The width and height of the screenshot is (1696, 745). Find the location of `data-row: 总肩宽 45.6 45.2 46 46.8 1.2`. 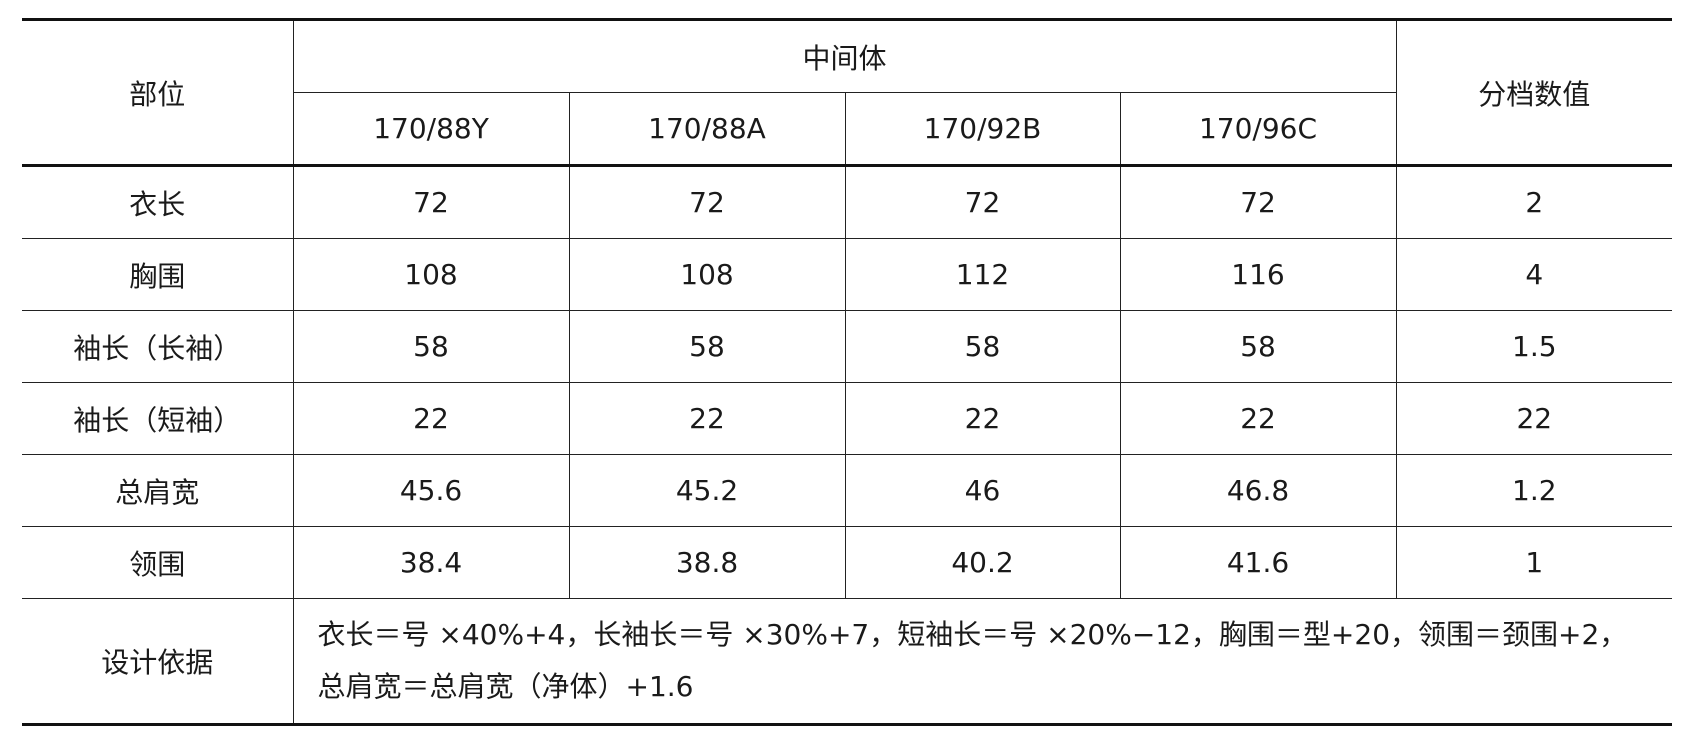

data-row: 总肩宽 45.6 45.2 46 46.8 1.2 is located at coordinates (847, 490).